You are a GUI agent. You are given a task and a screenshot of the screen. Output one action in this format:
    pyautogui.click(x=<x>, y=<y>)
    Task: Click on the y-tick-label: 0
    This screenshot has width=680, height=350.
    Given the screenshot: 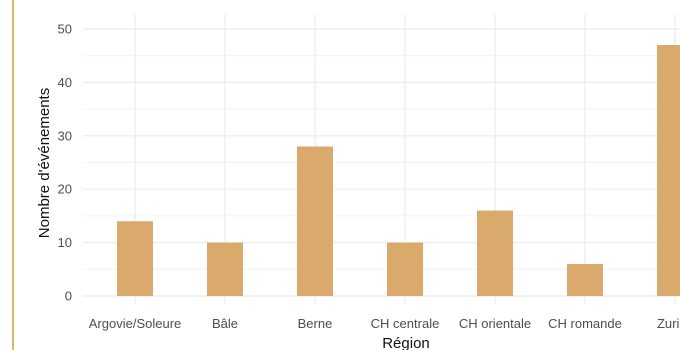 What is the action you would take?
    pyautogui.click(x=68, y=296)
    